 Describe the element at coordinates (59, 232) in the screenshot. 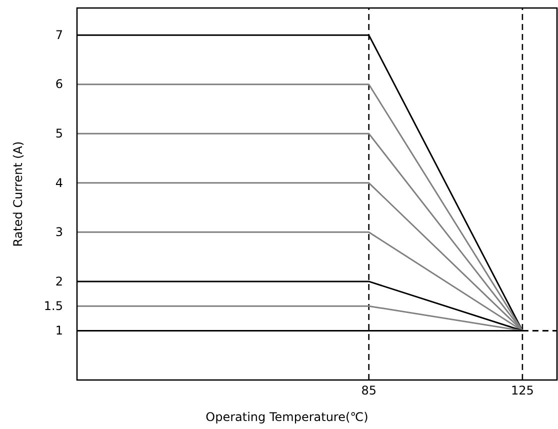

I see `y-tick-label: 3` at that location.